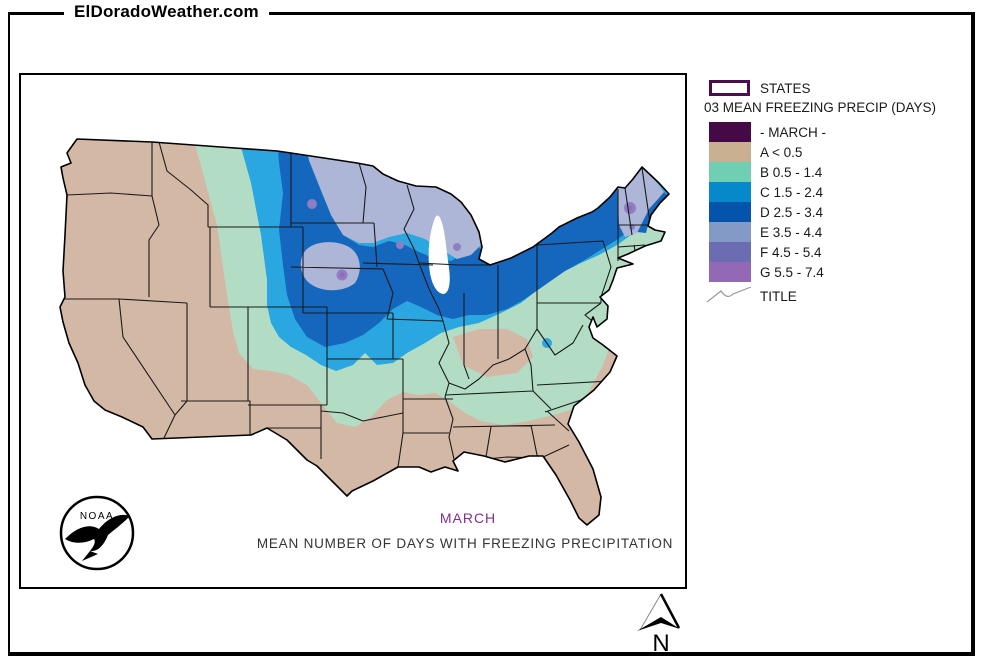 This screenshot has width=981, height=659. What do you see at coordinates (791, 252) in the screenshot?
I see `legend-label-f: F 4.5 - 5.4` at bounding box center [791, 252].